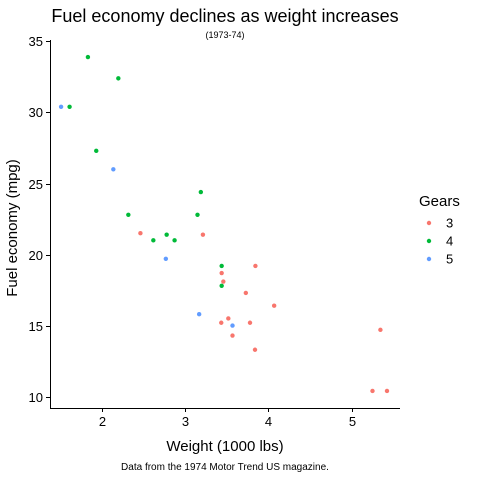  Describe the element at coordinates (102, 421) in the screenshot. I see `x-tick-label: 2` at that location.